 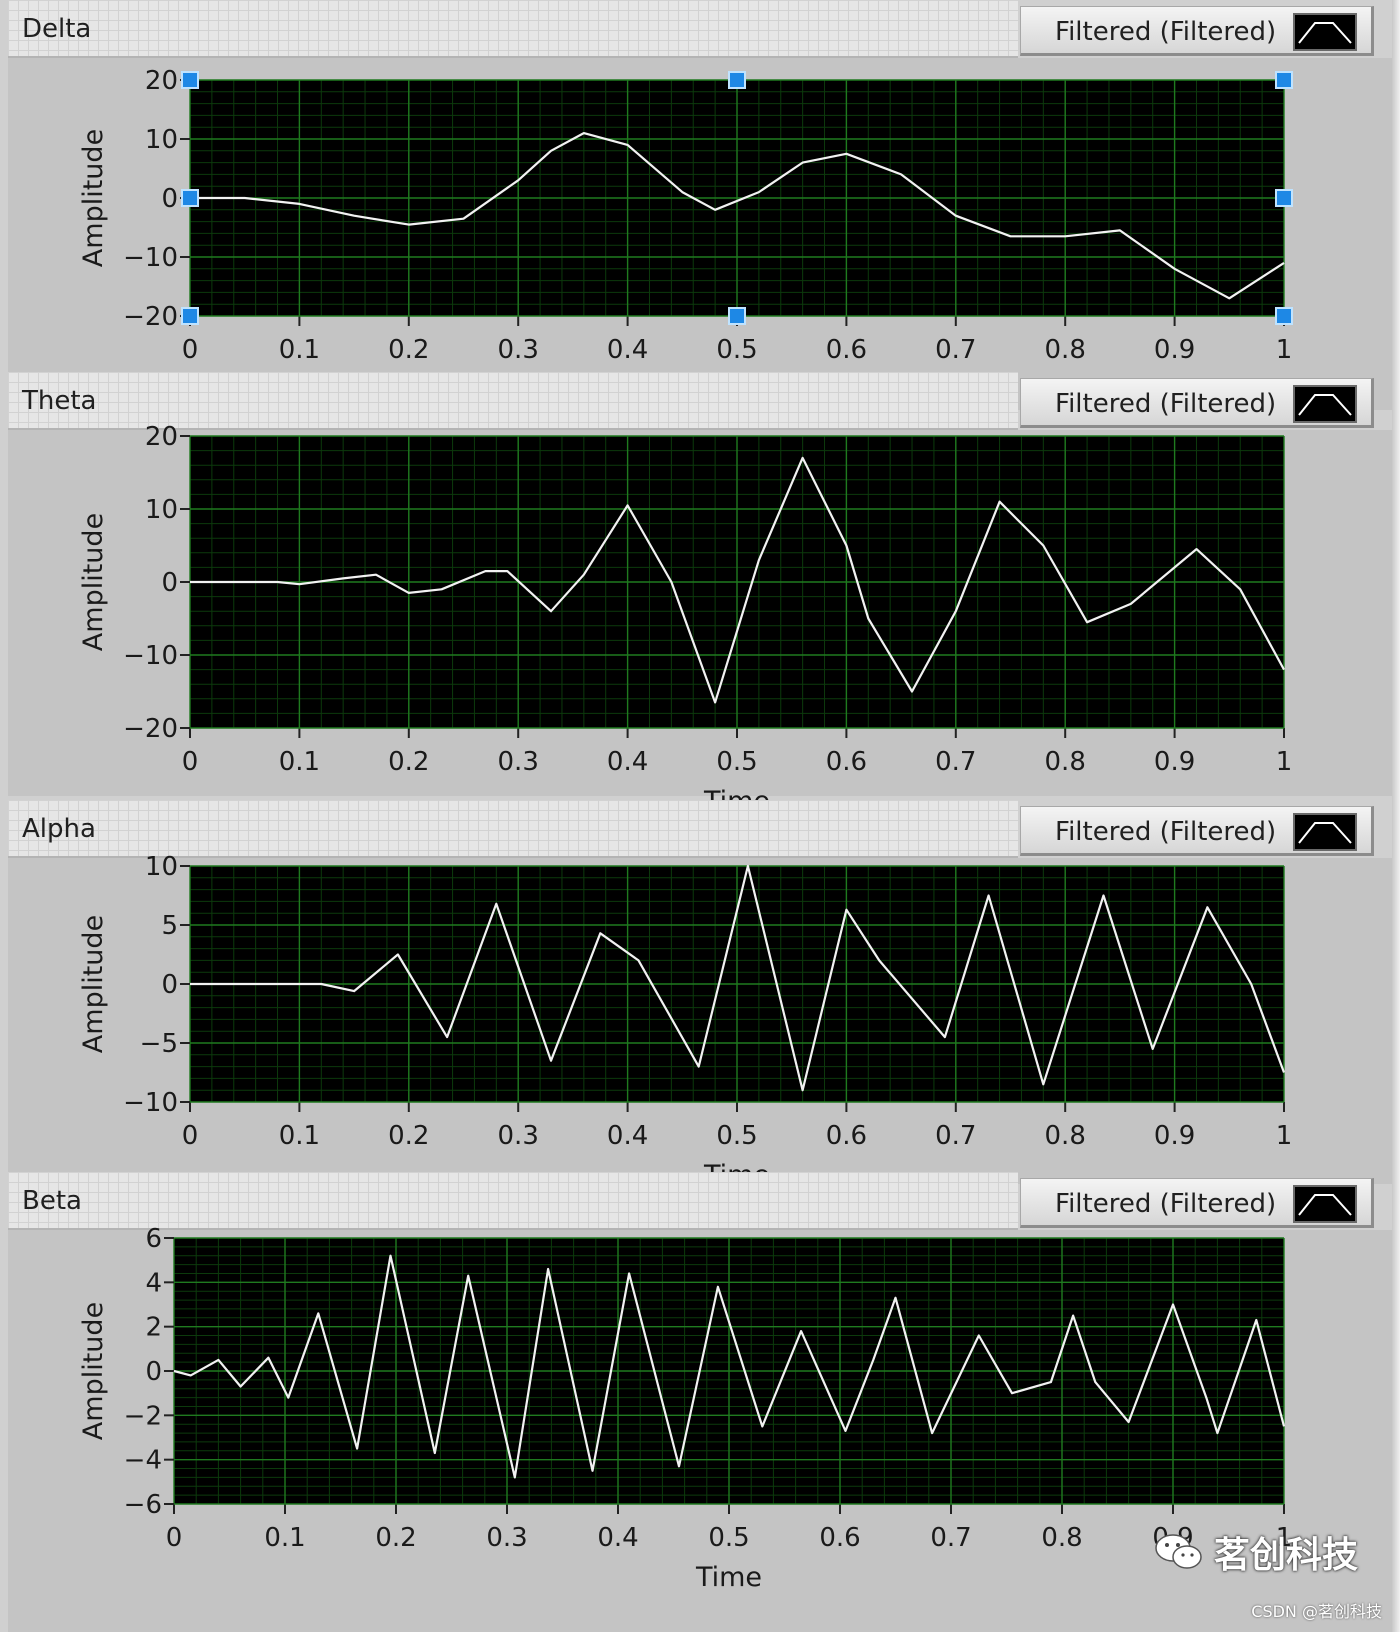 I want to click on window-right-edge, so click(x=1396, y=816).